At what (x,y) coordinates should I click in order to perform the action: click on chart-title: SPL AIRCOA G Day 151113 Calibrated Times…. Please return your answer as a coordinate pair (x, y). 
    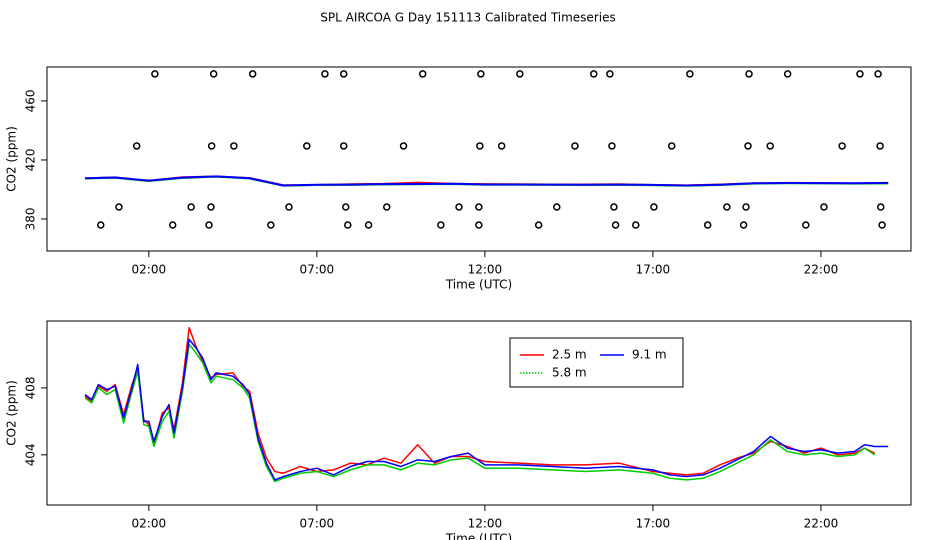
    Looking at the image, I should click on (467, 18).